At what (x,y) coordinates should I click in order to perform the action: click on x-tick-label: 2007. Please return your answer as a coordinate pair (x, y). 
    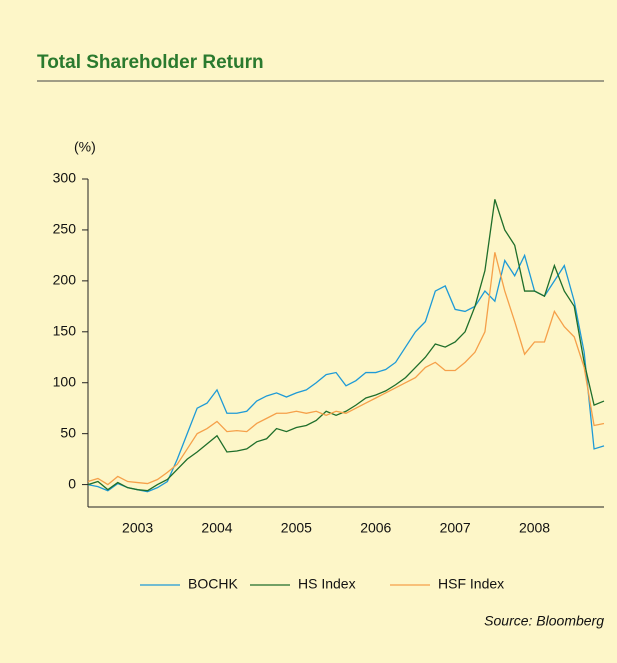
    Looking at the image, I should click on (455, 528).